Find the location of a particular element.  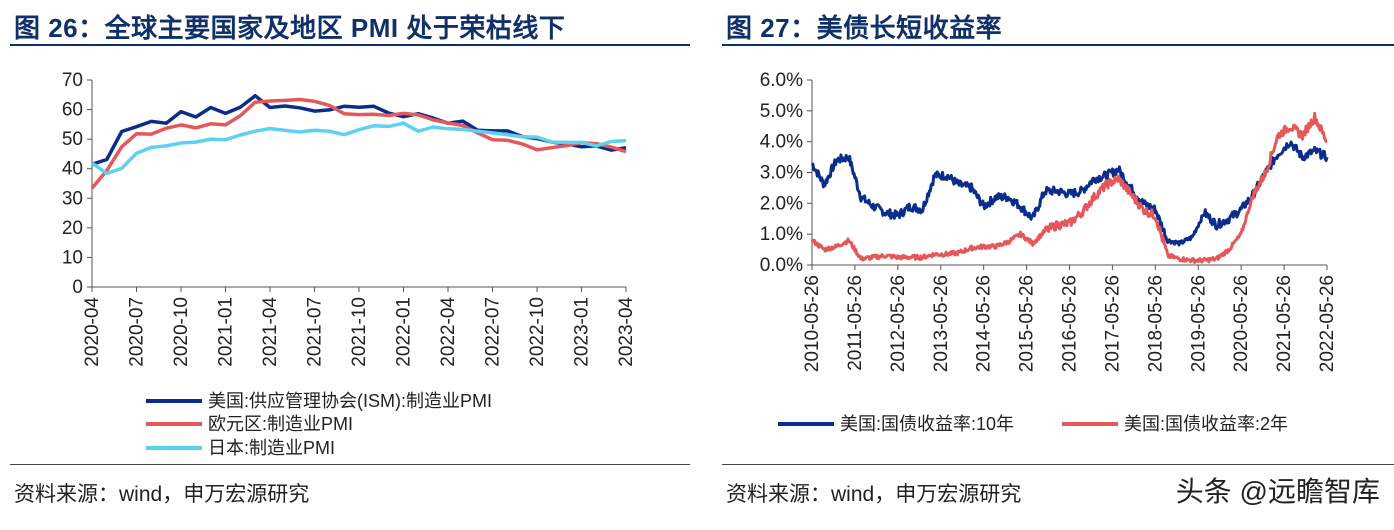

y-tick-label: 10 is located at coordinates (72, 257).